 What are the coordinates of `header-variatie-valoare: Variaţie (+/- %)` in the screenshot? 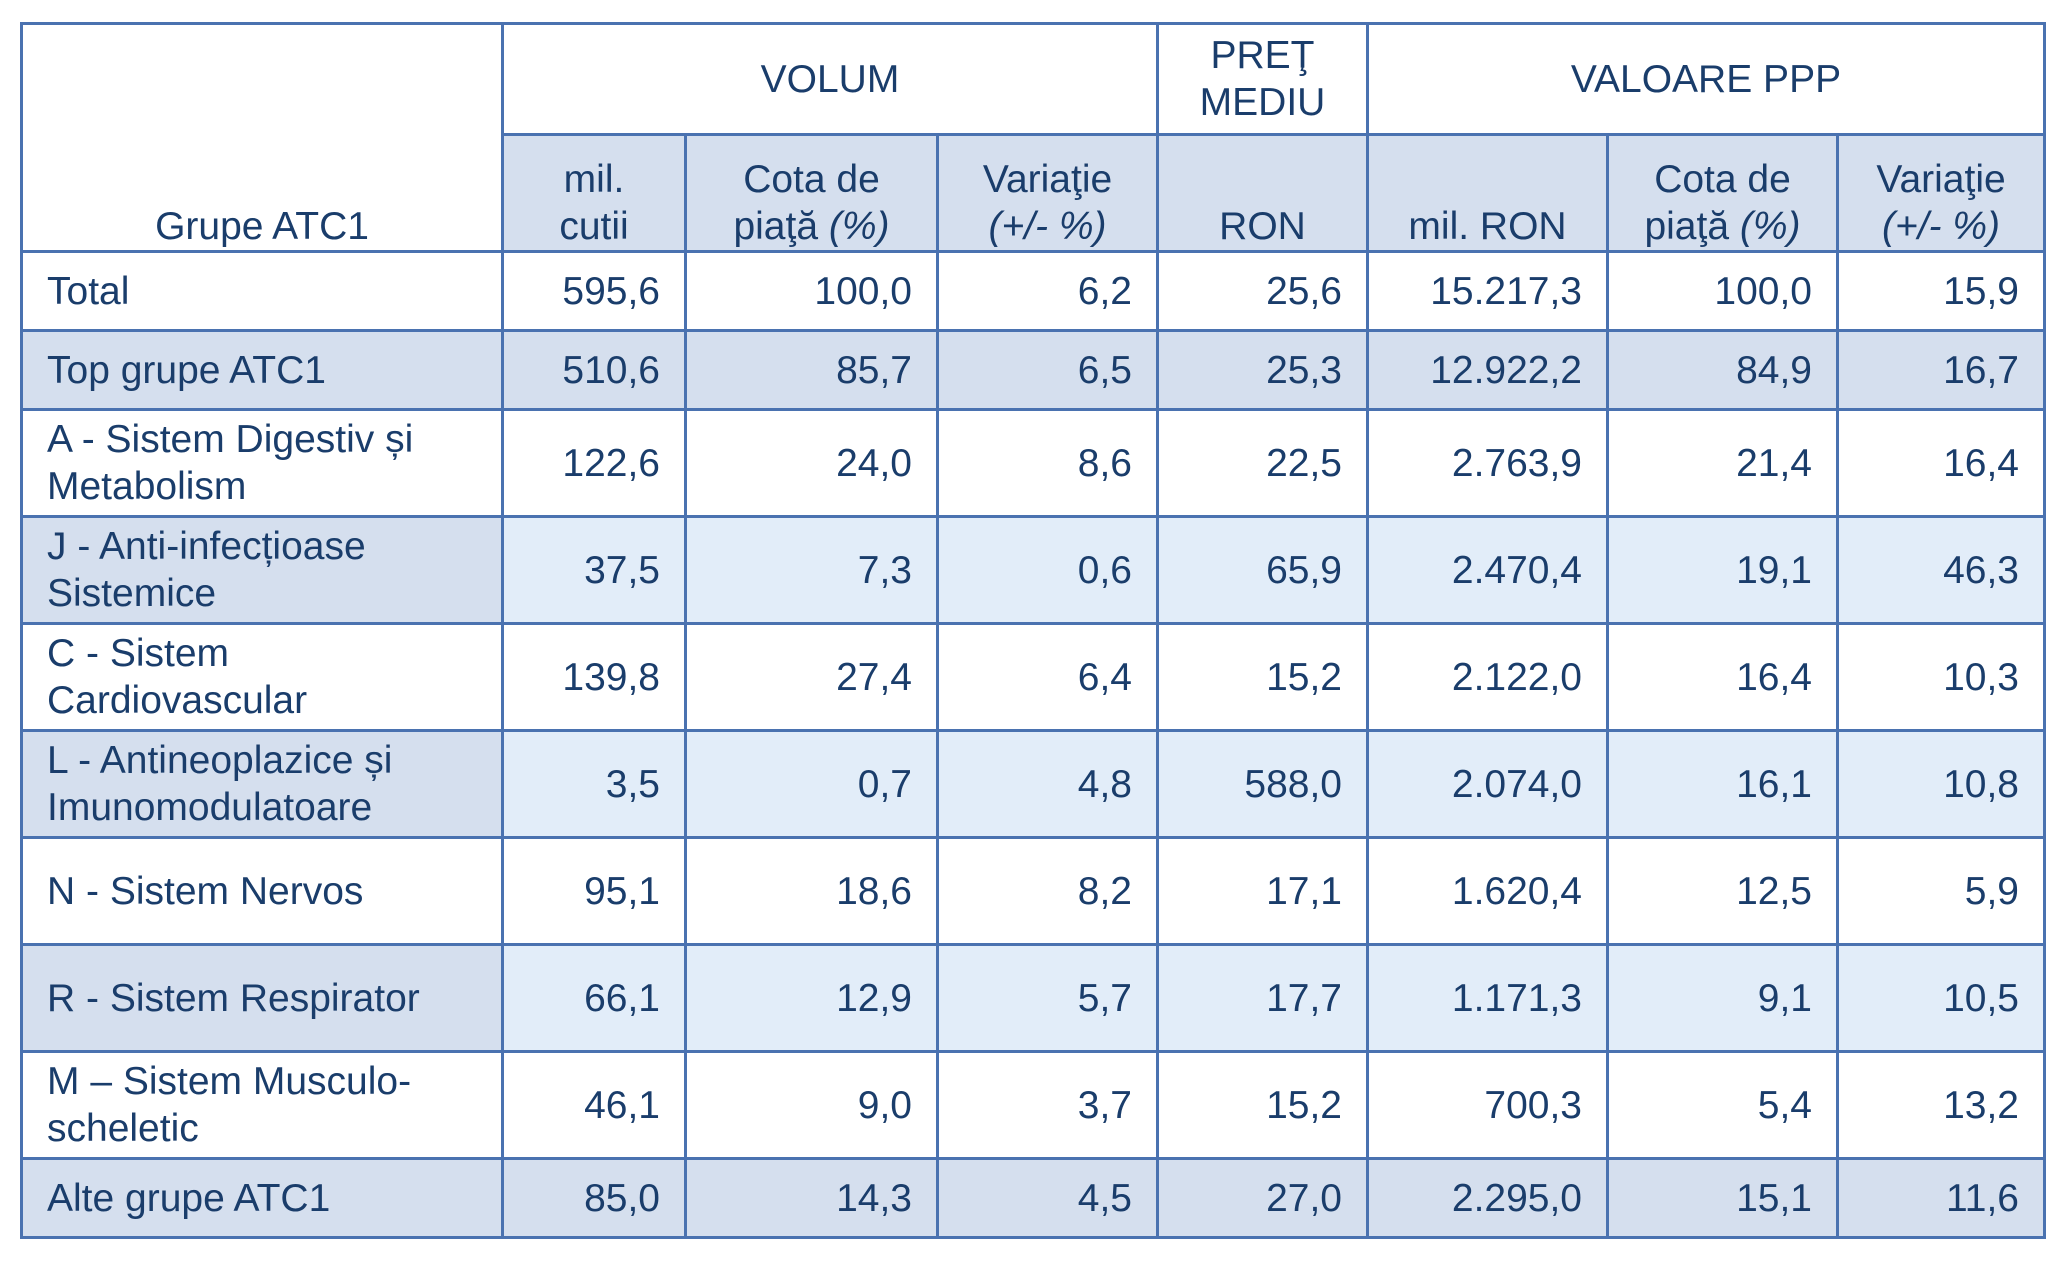 It's located at (1941, 193).